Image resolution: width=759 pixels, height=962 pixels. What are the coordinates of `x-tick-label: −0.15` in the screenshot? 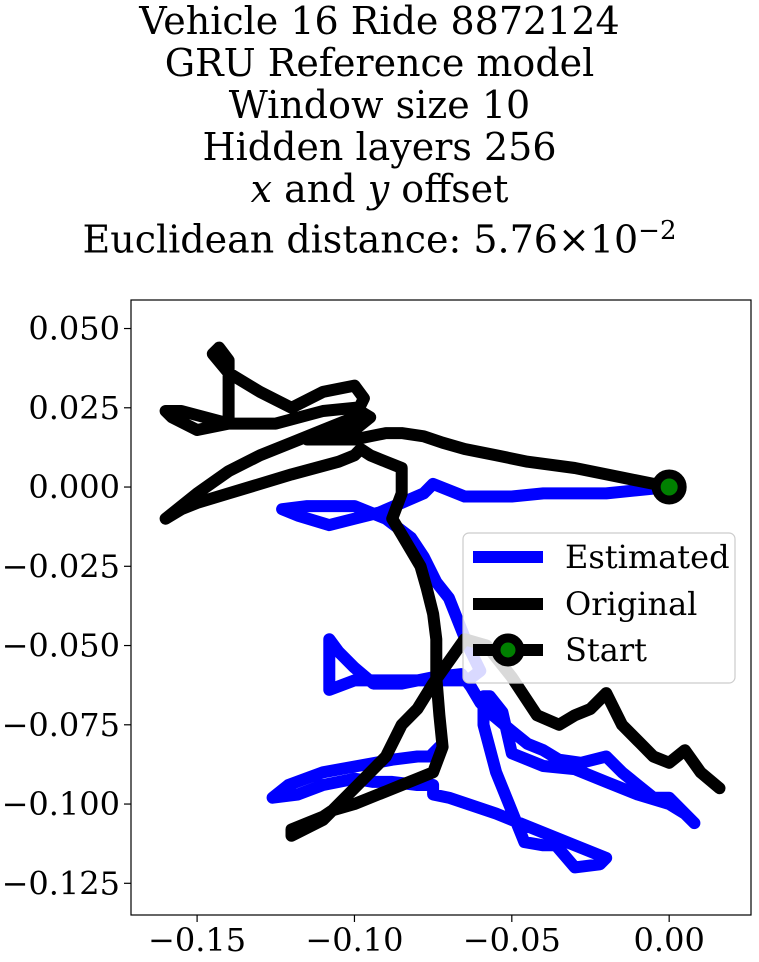 It's located at (197, 940).